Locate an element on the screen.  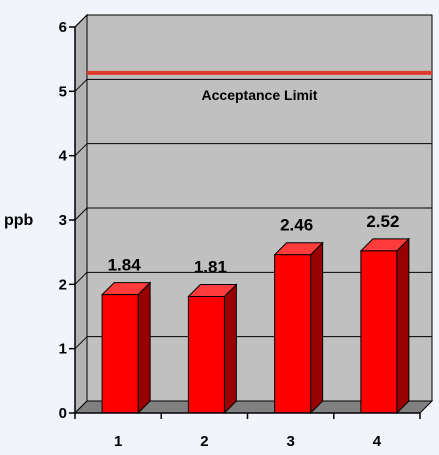
x-tick-label: 3 is located at coordinates (290, 441).